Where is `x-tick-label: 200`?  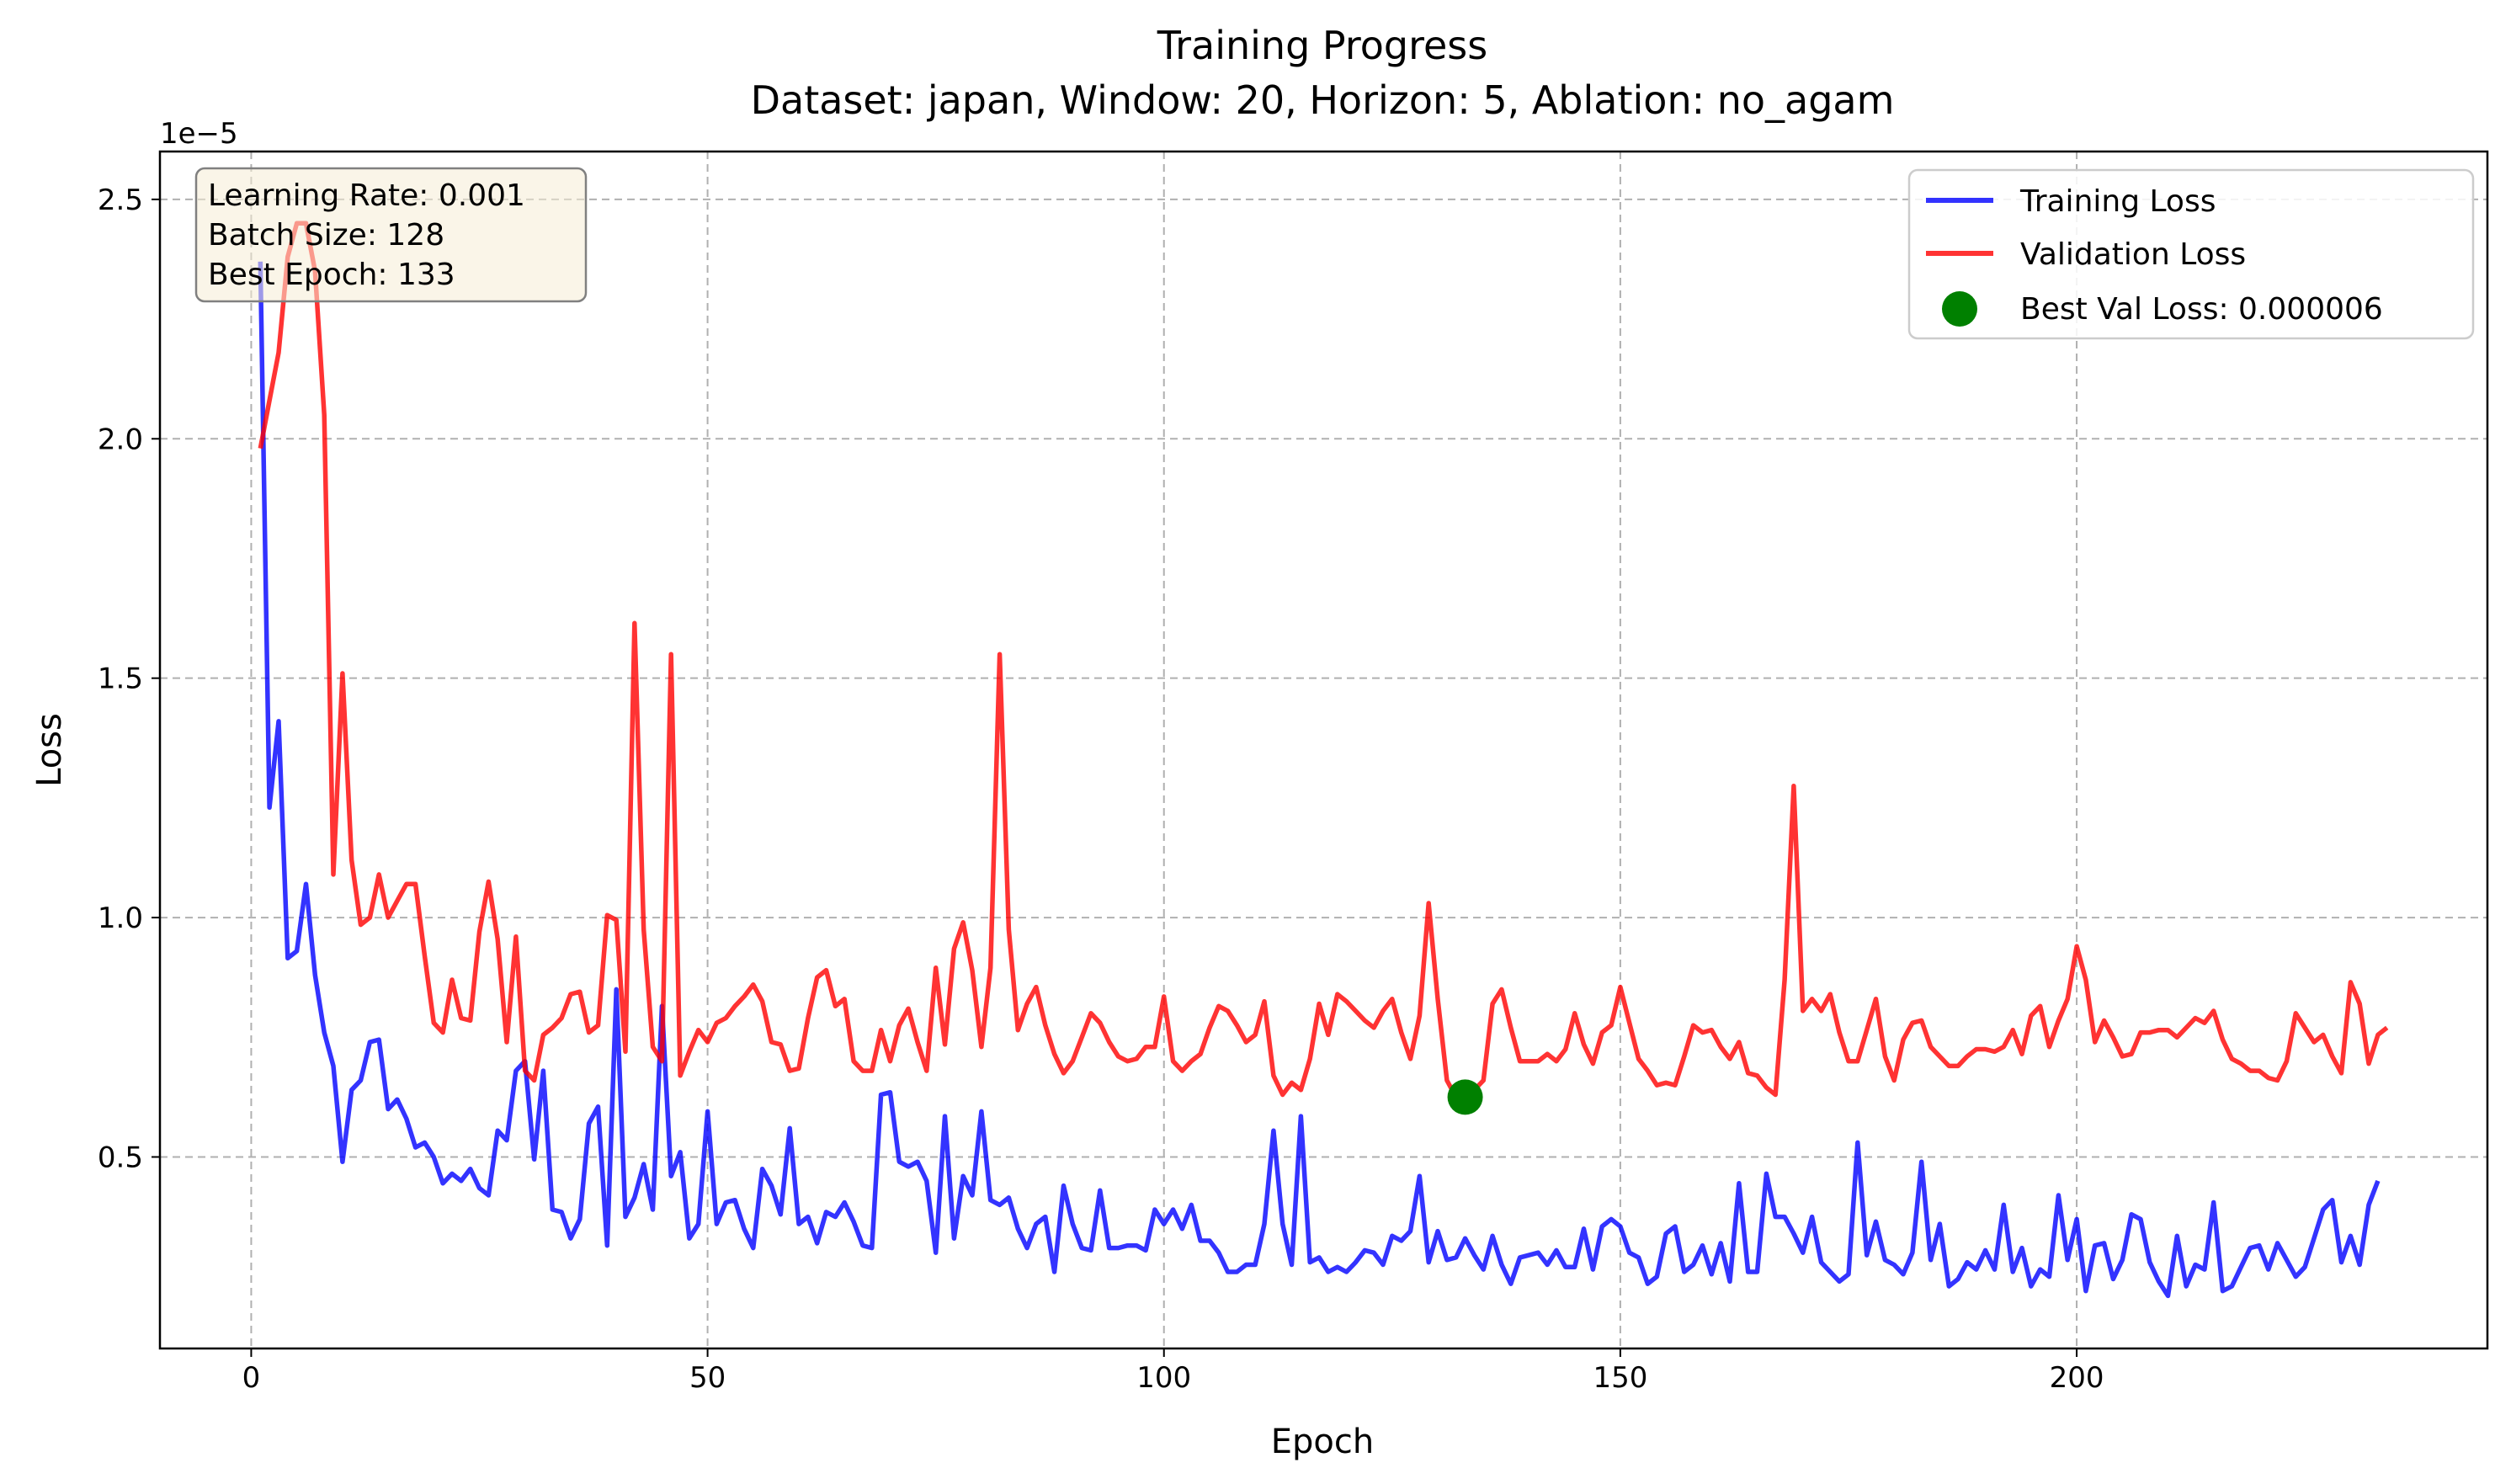 x-tick-label: 200 is located at coordinates (2077, 1378).